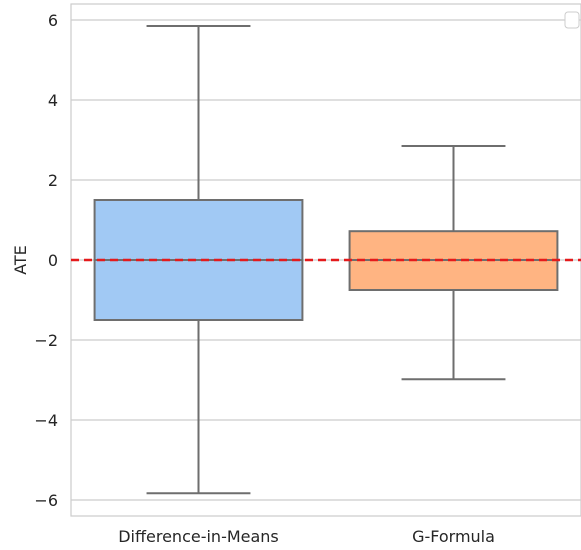 The height and width of the screenshot is (550, 581). I want to click on y-tick-label: −4, so click(46, 420).